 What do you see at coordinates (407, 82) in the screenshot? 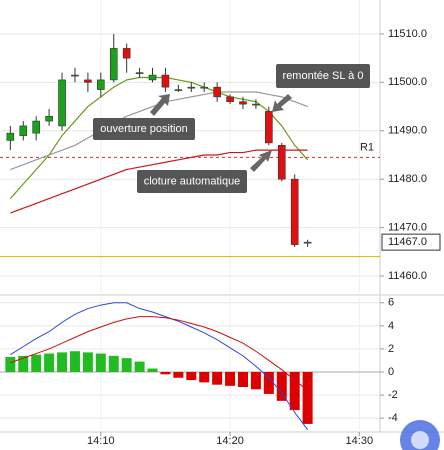
I see `y-tick-label: 11500.0` at bounding box center [407, 82].